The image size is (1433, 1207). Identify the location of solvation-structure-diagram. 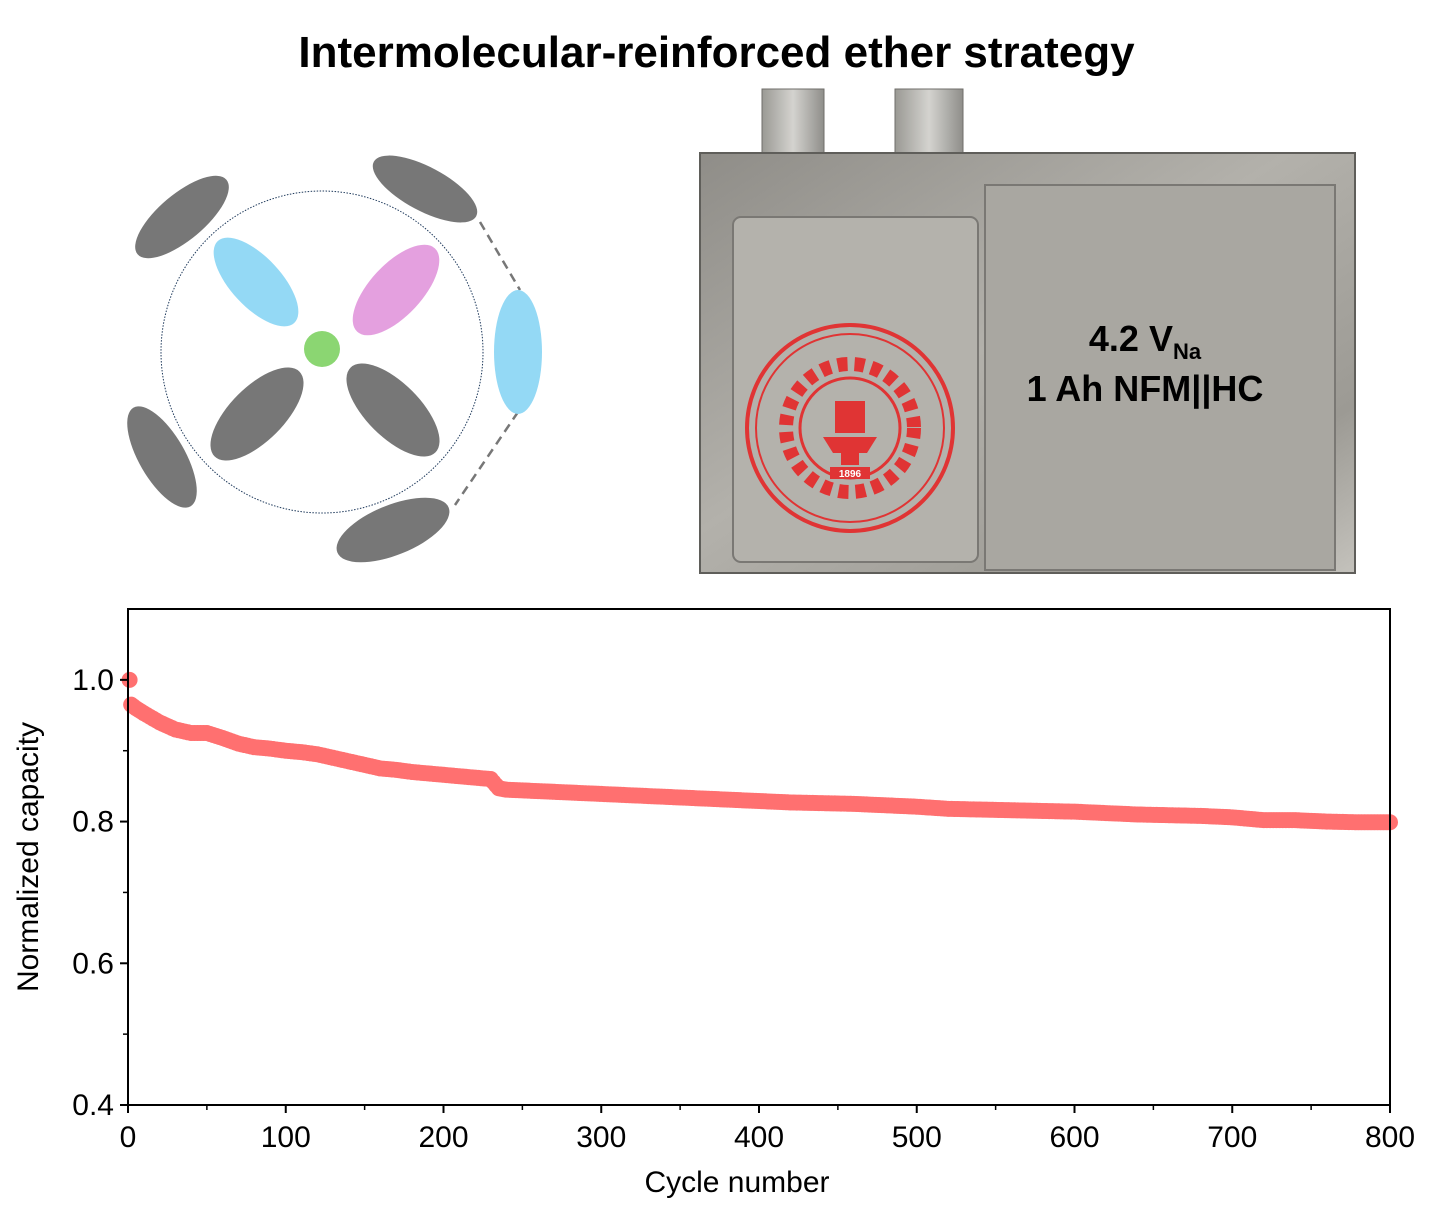
(334, 359).